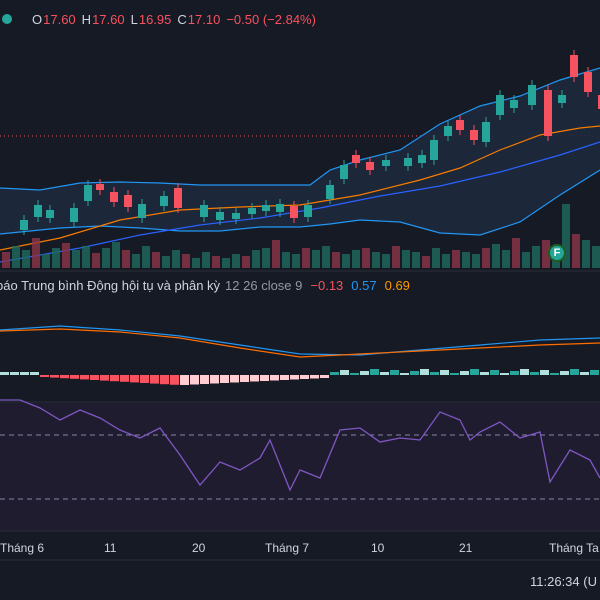 This screenshot has width=600, height=600. What do you see at coordinates (466, 548) in the screenshot?
I see `time-axis-label: 21` at bounding box center [466, 548].